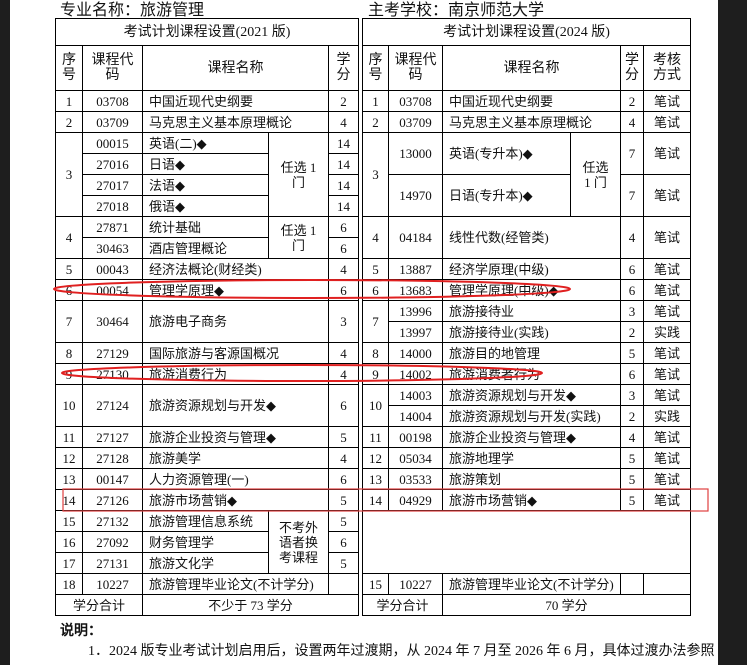 Image resolution: width=747 pixels, height=665 pixels. Describe the element at coordinates (112, 206) in the screenshot. I see `course-code: 27018` at that location.